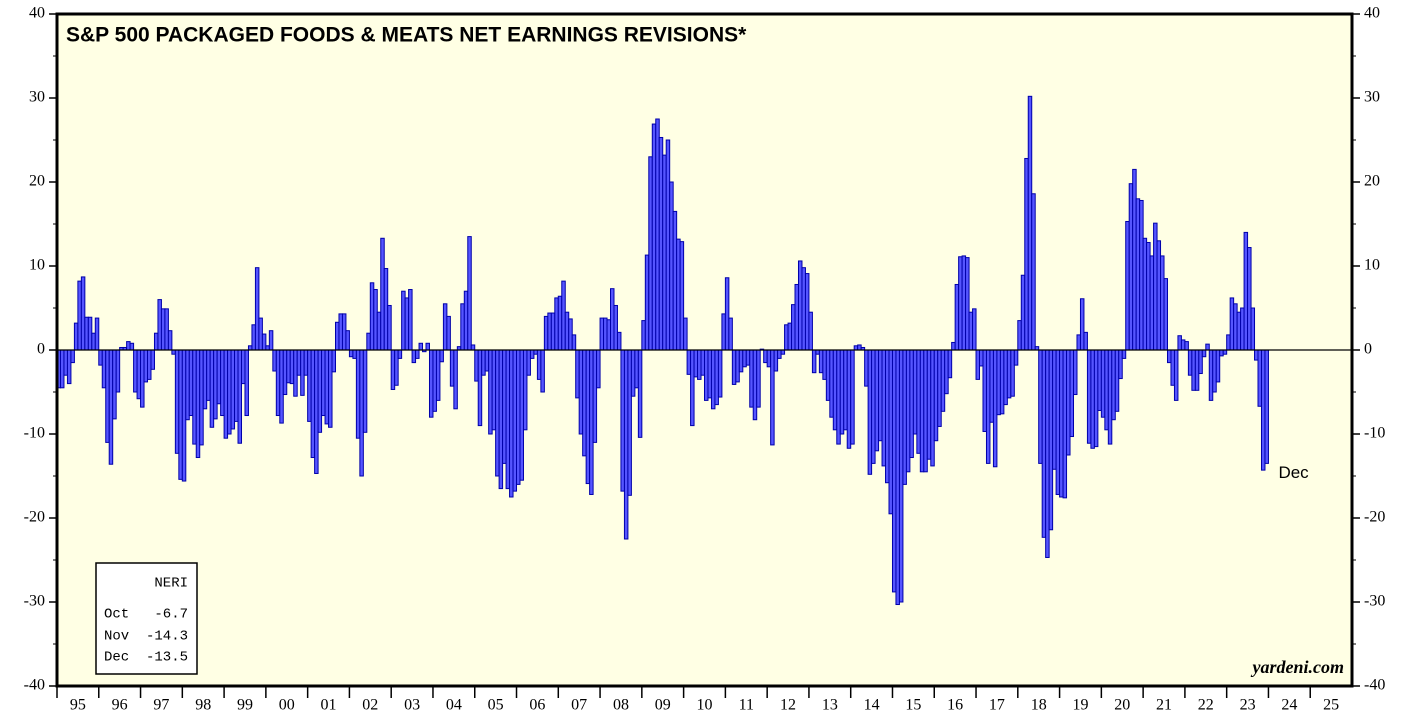 The width and height of the screenshot is (1419, 722). Describe the element at coordinates (579, 705) in the screenshot. I see `x-tick-label: 07` at that location.